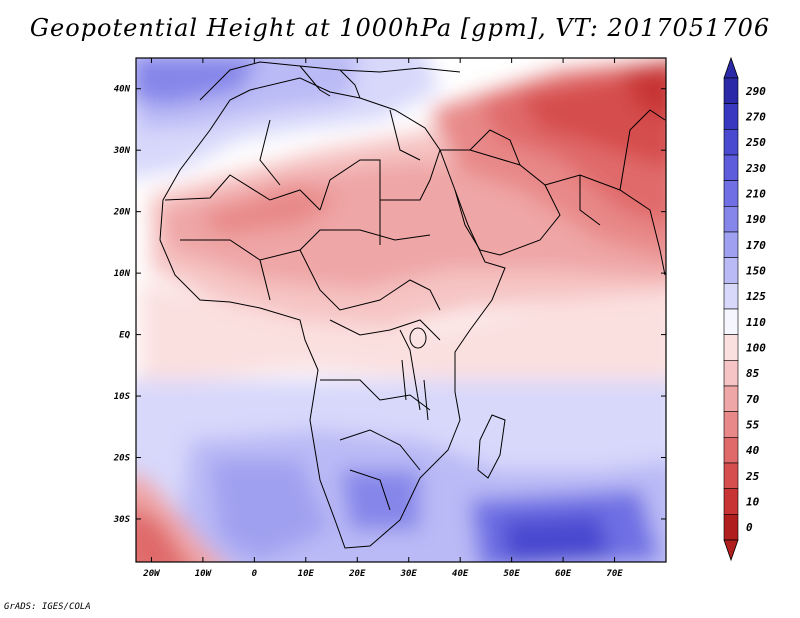 This screenshot has width=800, height=618. I want to click on lat-tick-label: 40N, so click(122, 90).